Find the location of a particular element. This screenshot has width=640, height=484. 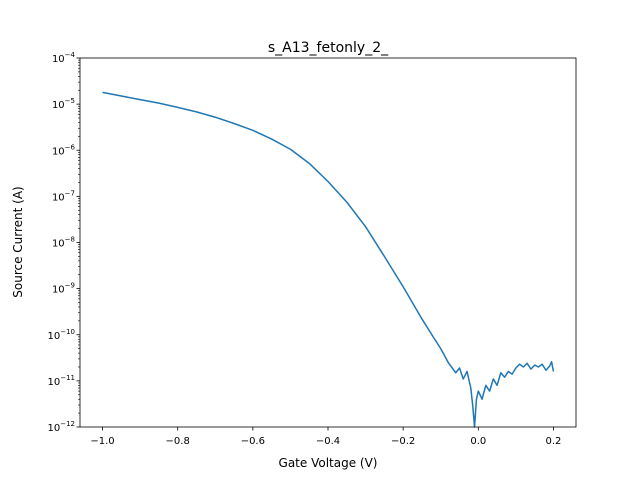

y-tick-label: 10⁻⁸ is located at coordinates (63, 243).